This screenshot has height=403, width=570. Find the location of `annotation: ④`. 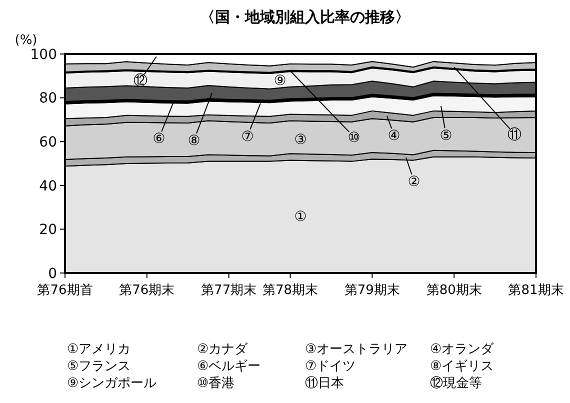

annotation: ④ is located at coordinates (394, 136).